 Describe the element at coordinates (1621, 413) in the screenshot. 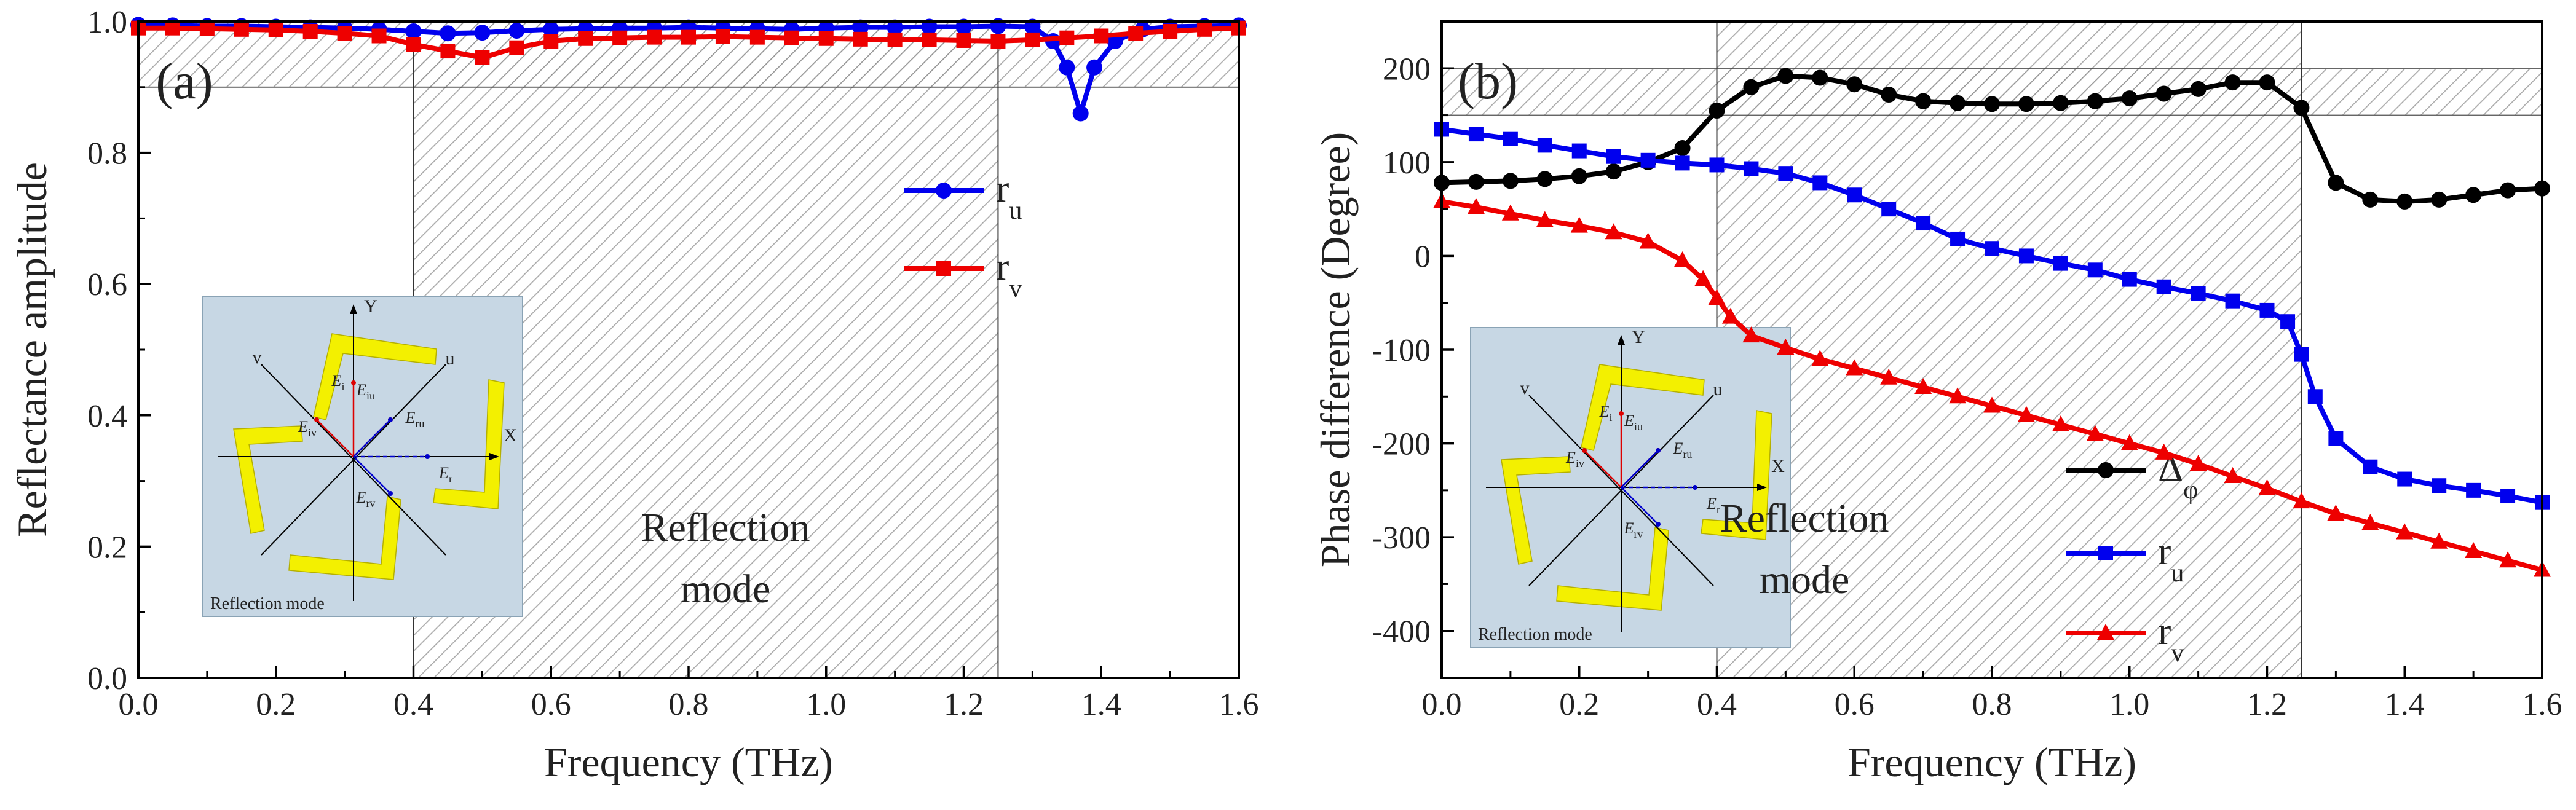

I see `vector-ei-head` at that location.